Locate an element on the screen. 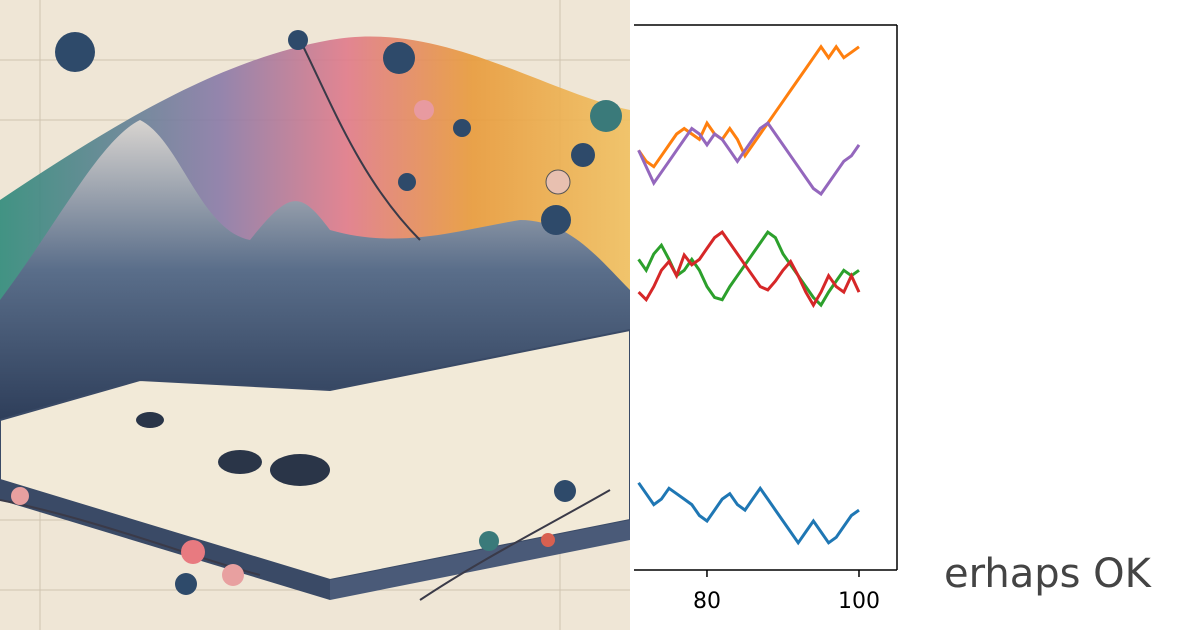 The height and width of the screenshot is (630, 1200). x-tick-label: 80 is located at coordinates (707, 601).